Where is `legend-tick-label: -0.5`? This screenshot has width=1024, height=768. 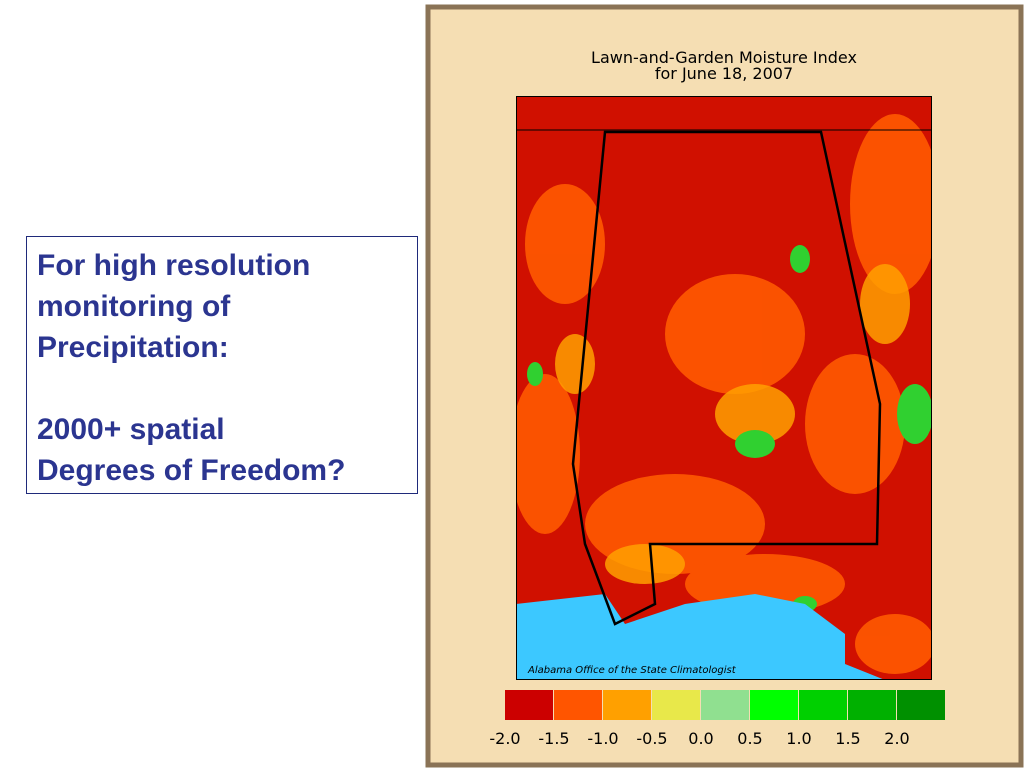 legend-tick-label: -0.5 is located at coordinates (651, 738).